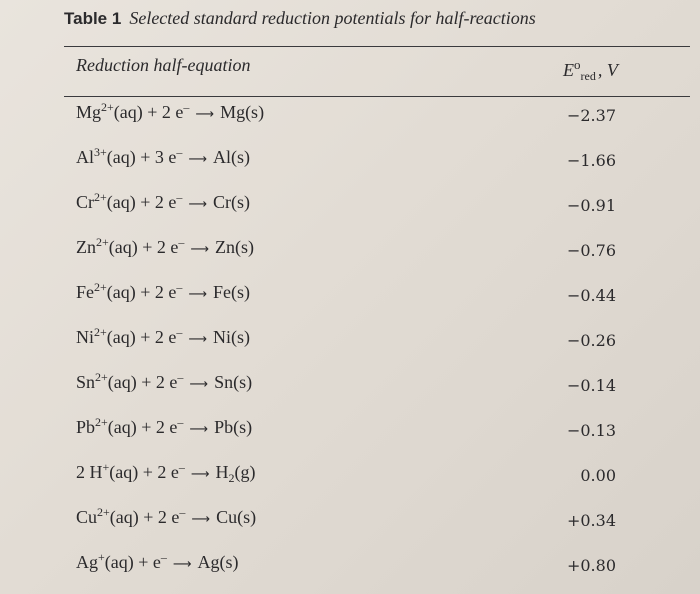  What do you see at coordinates (350, 480) in the screenshot?
I see `table-row: 2 H+(aq) + 2 e– ⟶ H2(g) 0.00` at bounding box center [350, 480].